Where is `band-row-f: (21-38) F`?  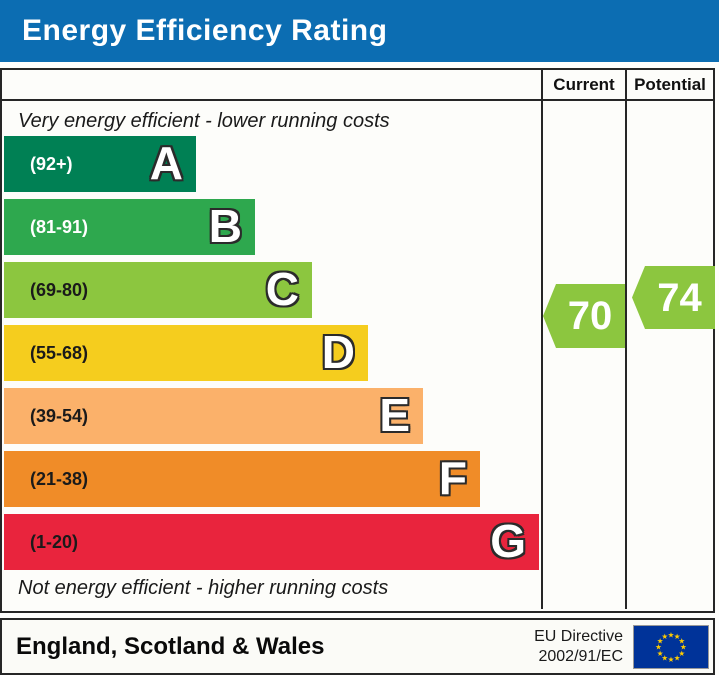
band-row-f: (21-38) F is located at coordinates (242, 479).